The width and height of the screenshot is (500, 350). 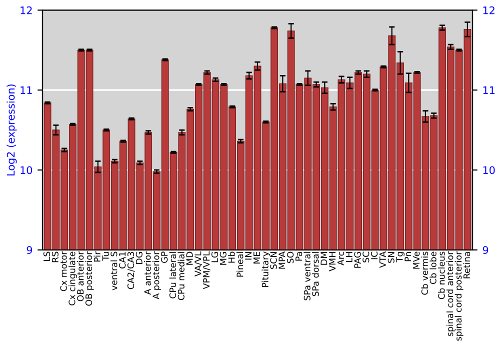 I want to click on x-tick-label: CA1, so click(x=122, y=260).